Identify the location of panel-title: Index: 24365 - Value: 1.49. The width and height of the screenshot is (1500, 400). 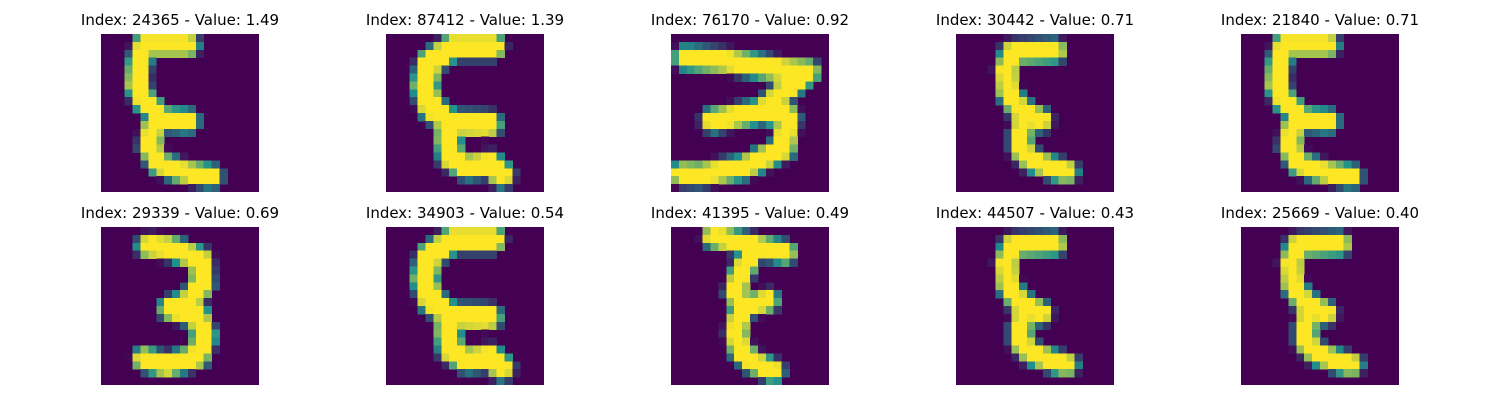
(180, 20).